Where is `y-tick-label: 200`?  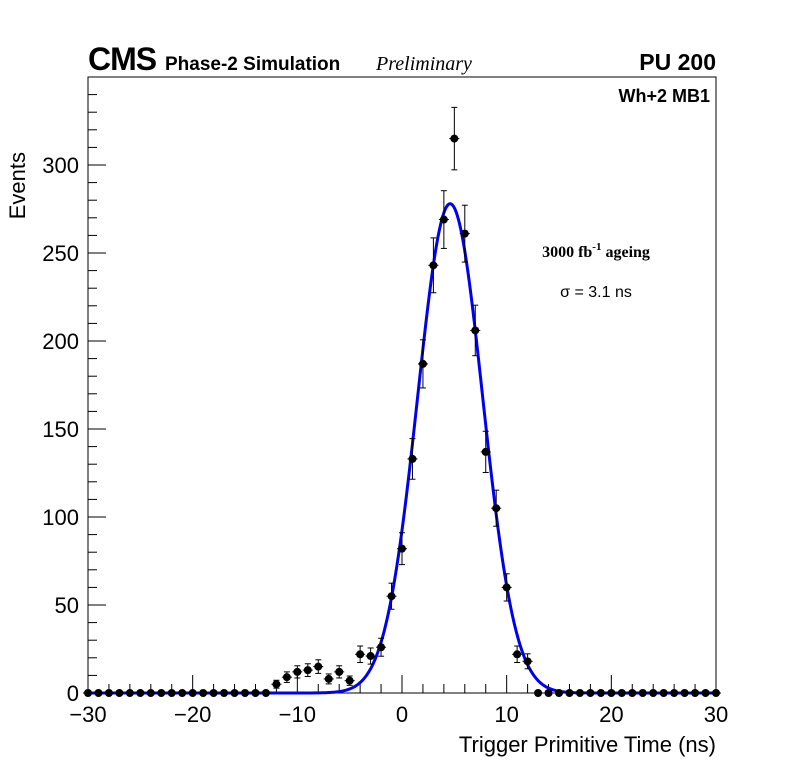 y-tick-label: 200 is located at coordinates (60, 341).